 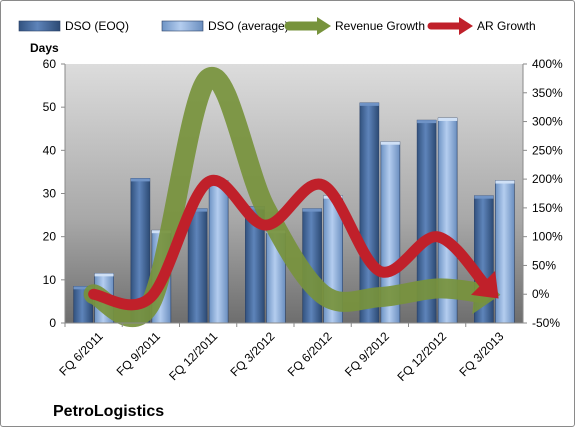 I want to click on y2-tick-label: 100%, so click(x=547, y=237).